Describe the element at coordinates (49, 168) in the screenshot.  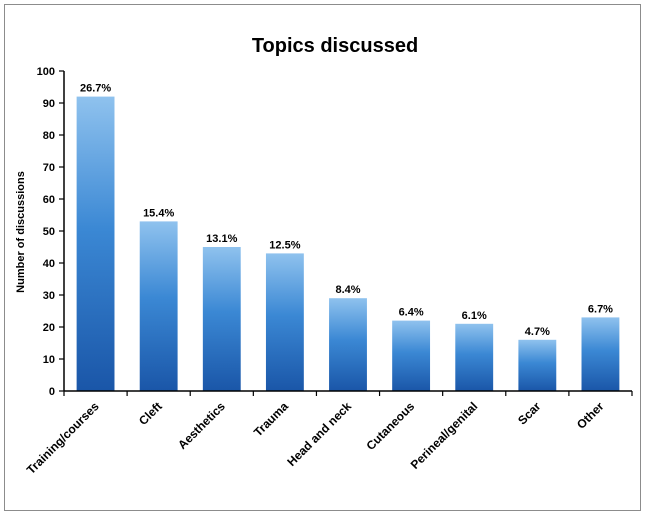
I see `y-tick-label: 70` at that location.